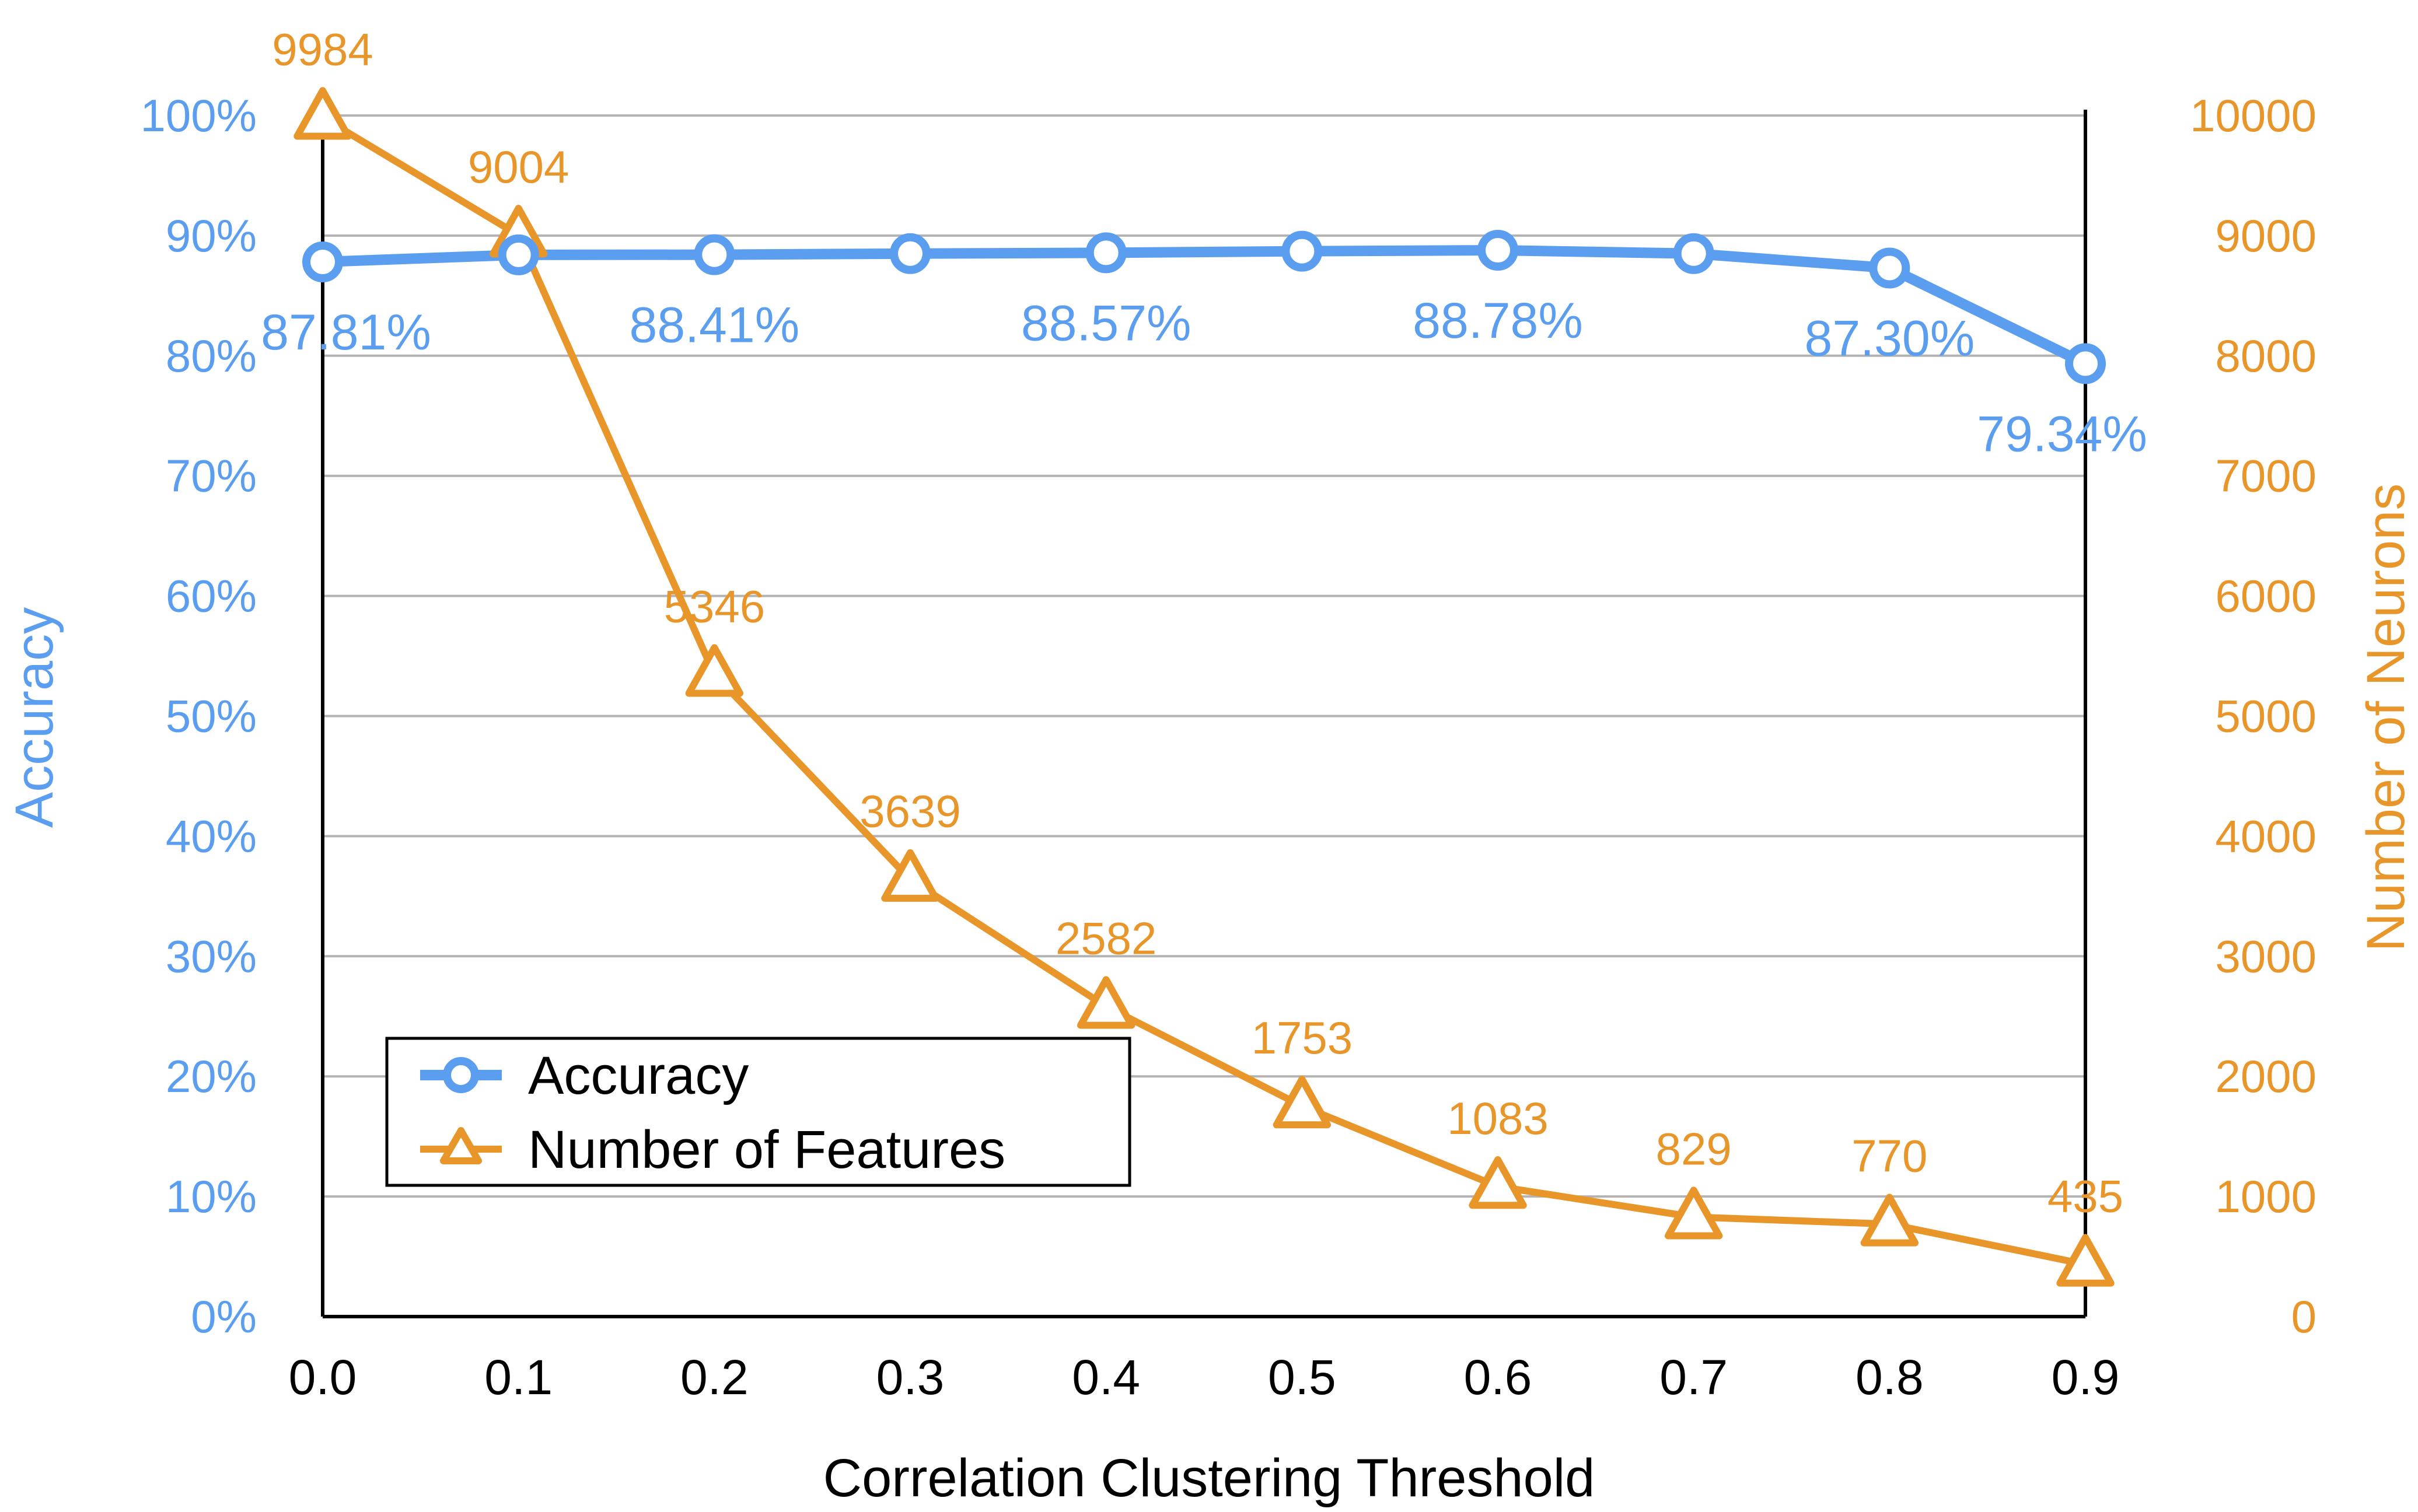  Describe the element at coordinates (2265, 235) in the screenshot. I see `y2-tick-label: 9000` at that location.